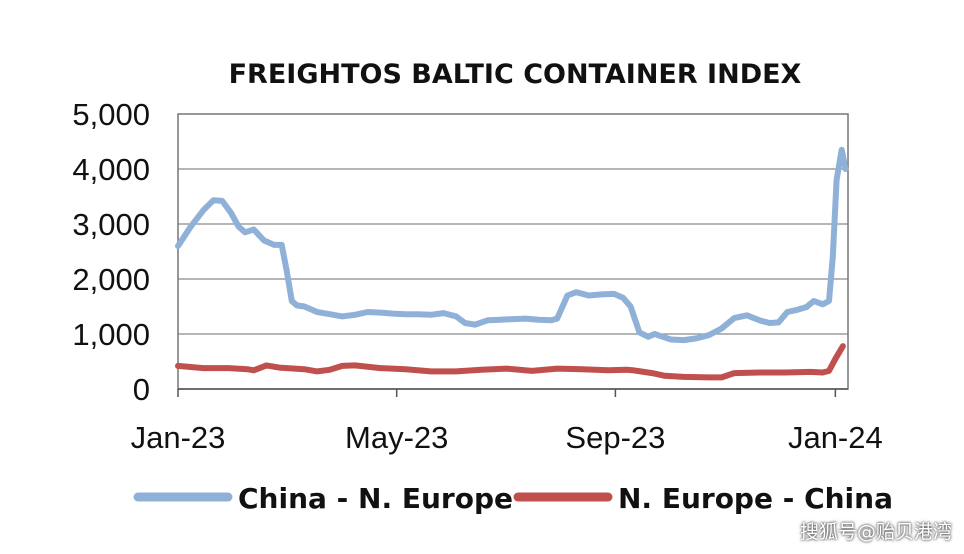  What do you see at coordinates (396, 437) in the screenshot?
I see `x-tick-label: May-23` at bounding box center [396, 437].